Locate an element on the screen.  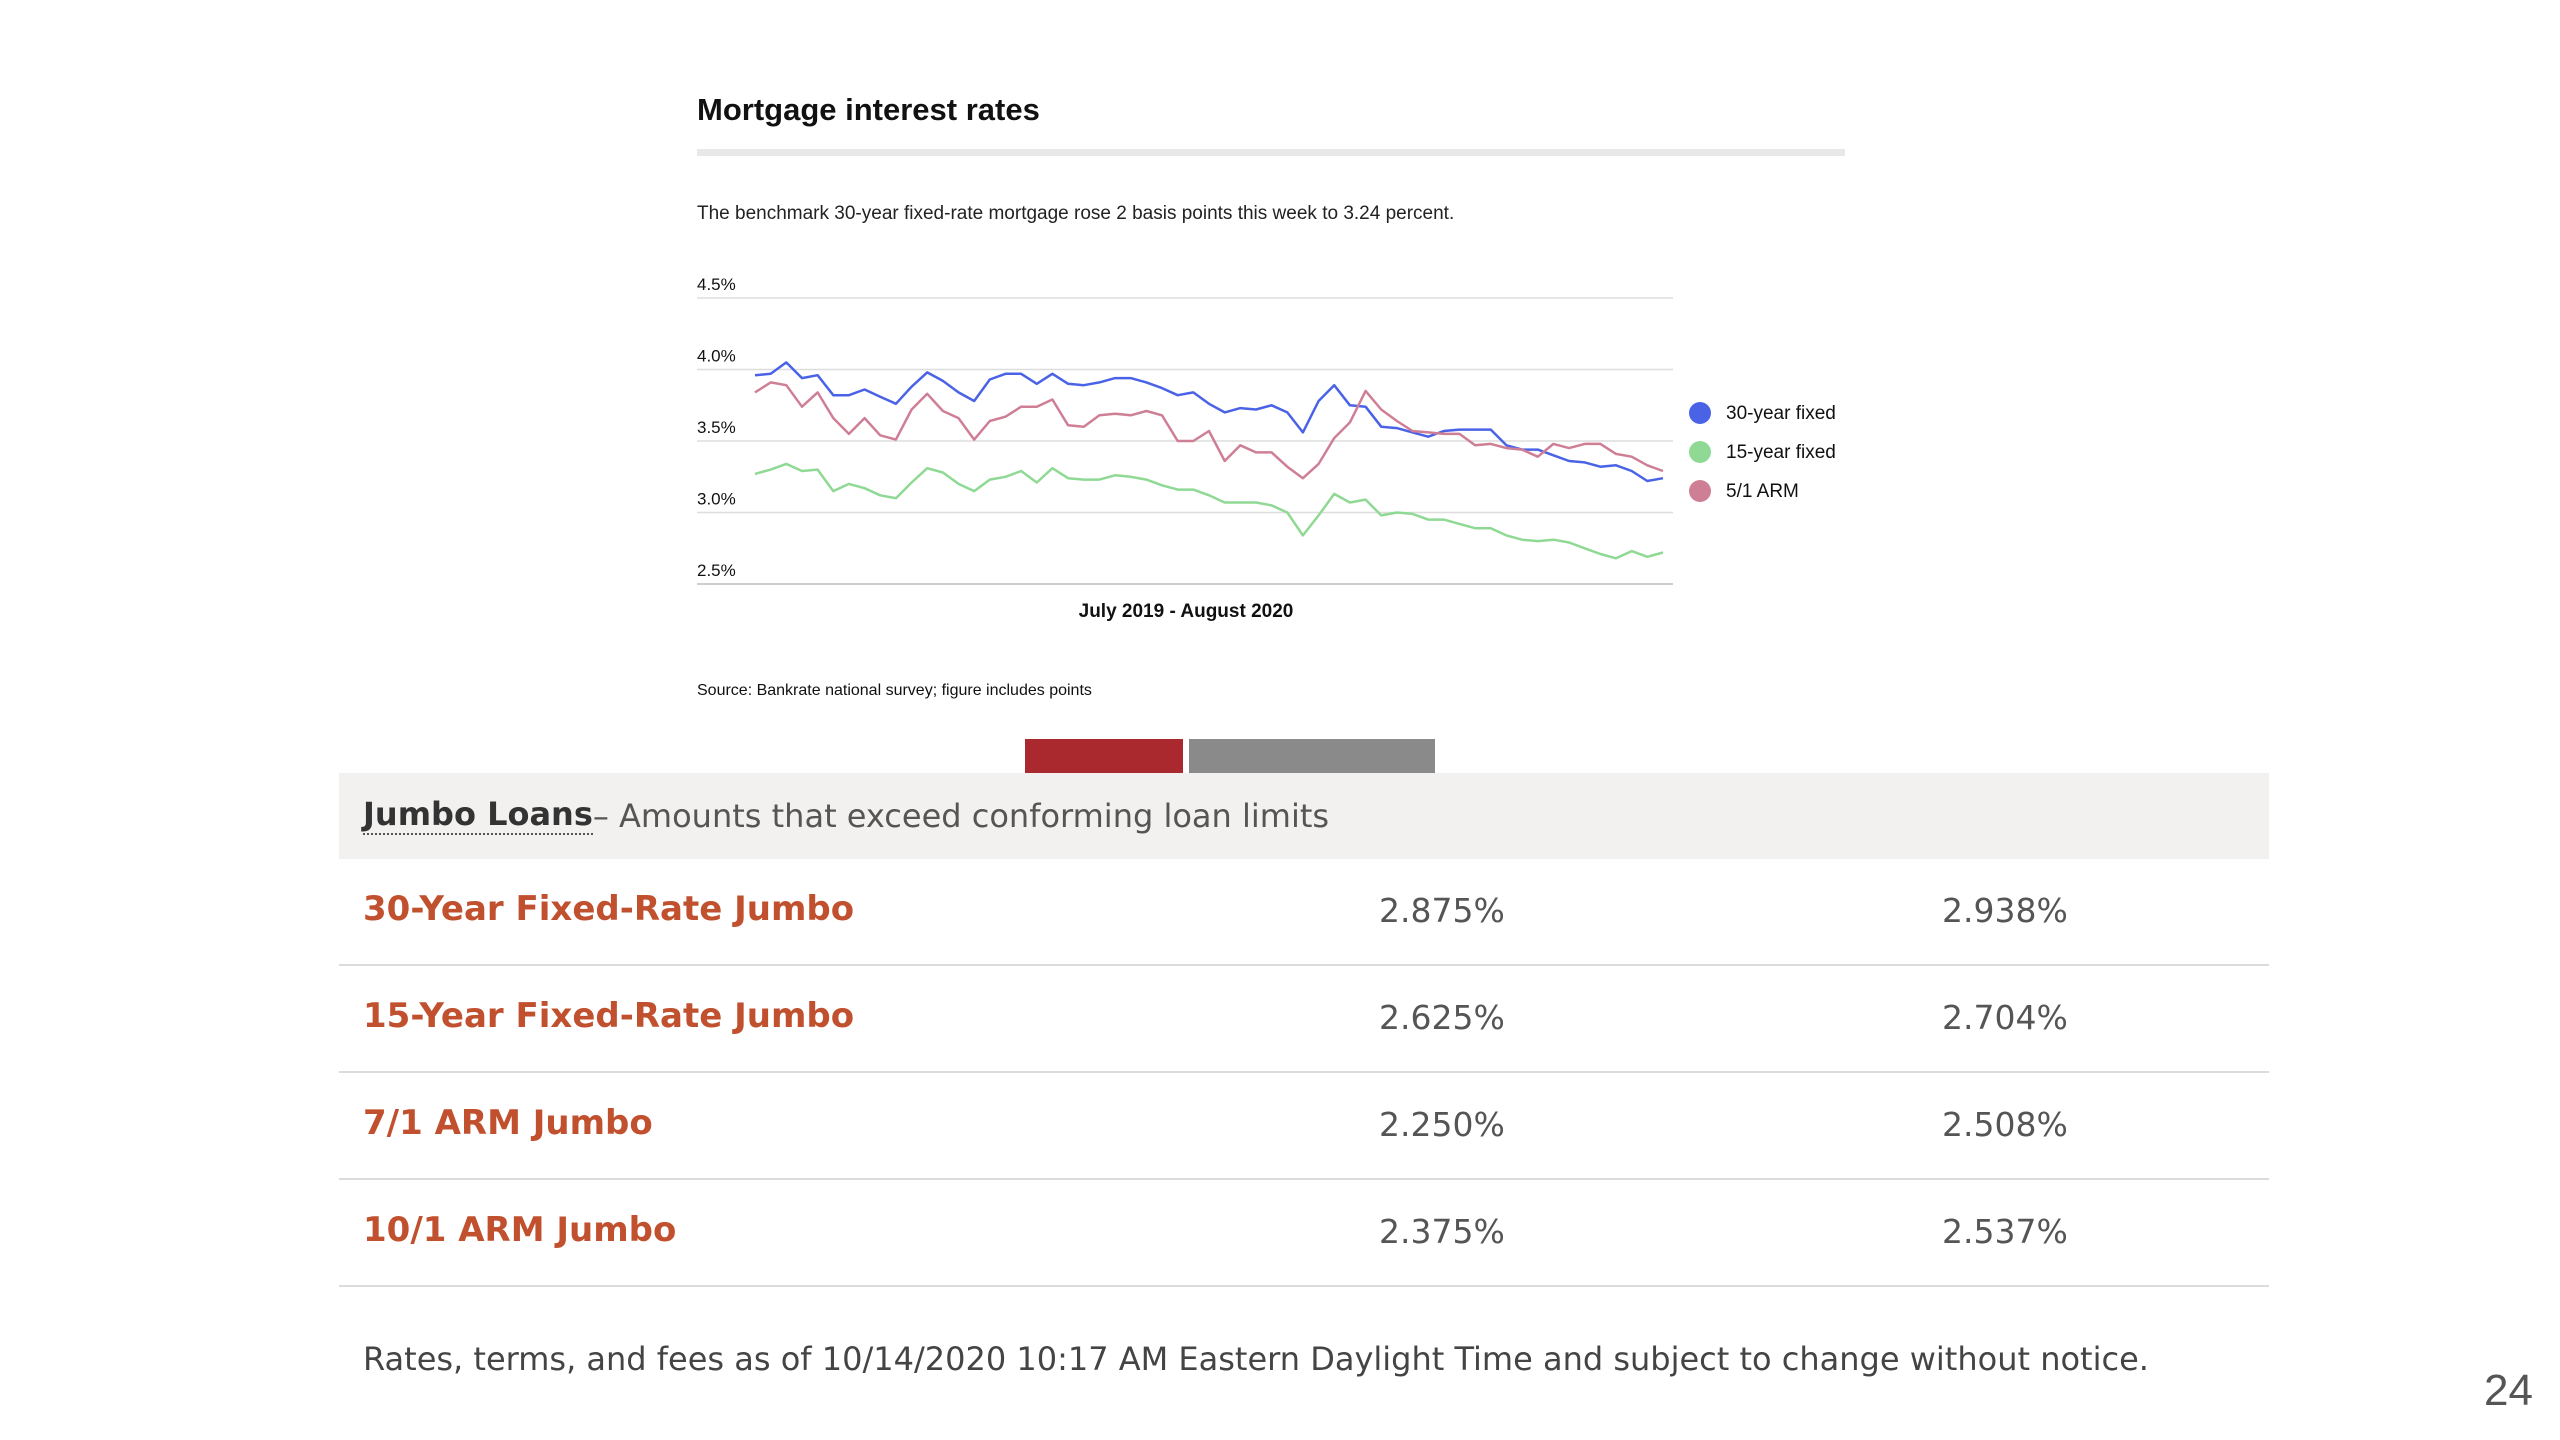
title-divider is located at coordinates (1271, 152).